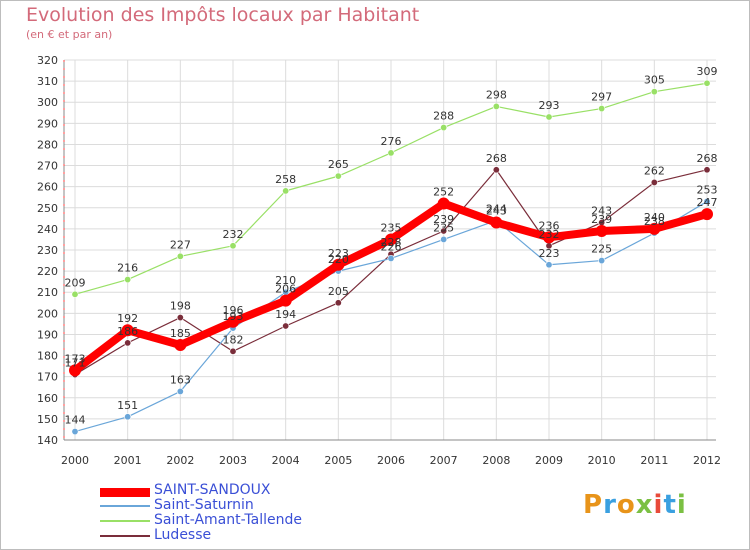  I want to click on data-label: 220, so click(338, 259).